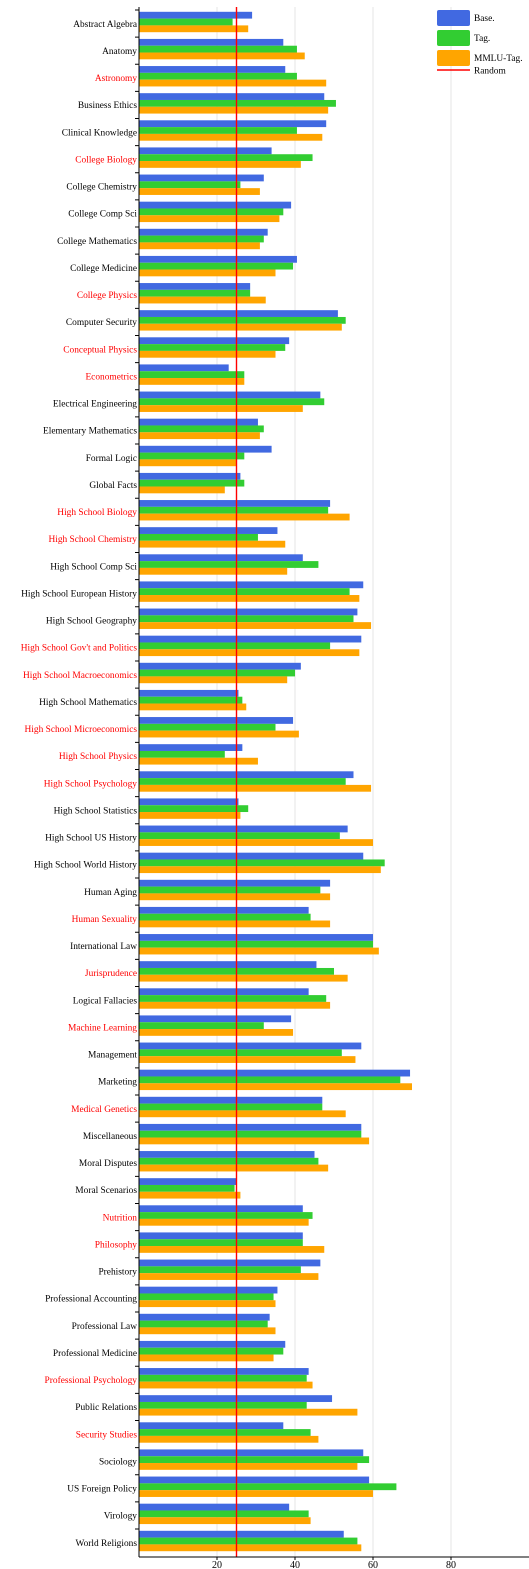 This screenshot has height=1569, width=529. What do you see at coordinates (209, 219) in the screenshot?
I see `bar-mmlu-tag-college-comp-sci` at bounding box center [209, 219].